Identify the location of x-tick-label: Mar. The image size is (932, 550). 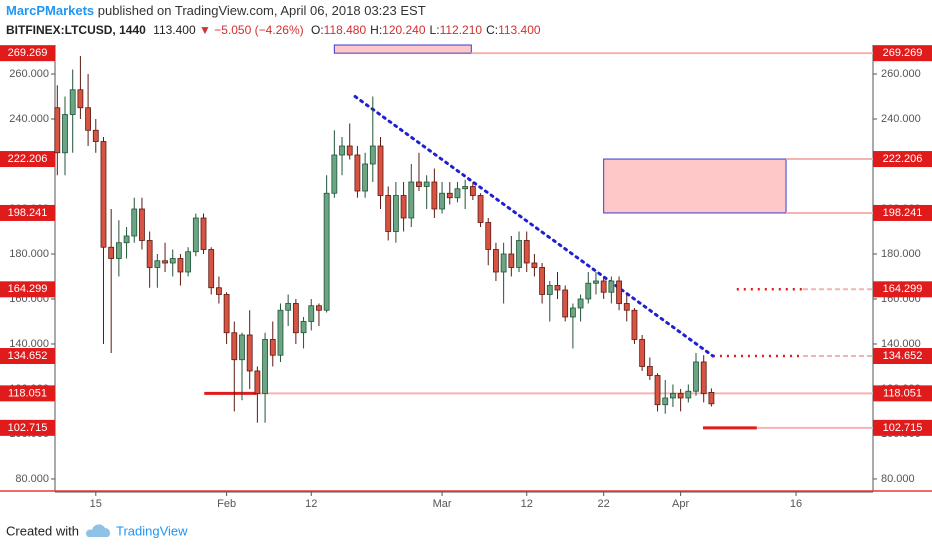
(442, 504).